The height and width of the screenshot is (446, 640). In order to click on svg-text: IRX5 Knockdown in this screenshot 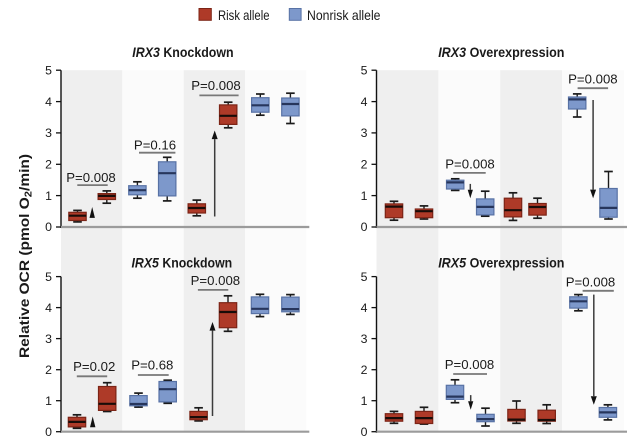, I will do `click(182, 263)`.